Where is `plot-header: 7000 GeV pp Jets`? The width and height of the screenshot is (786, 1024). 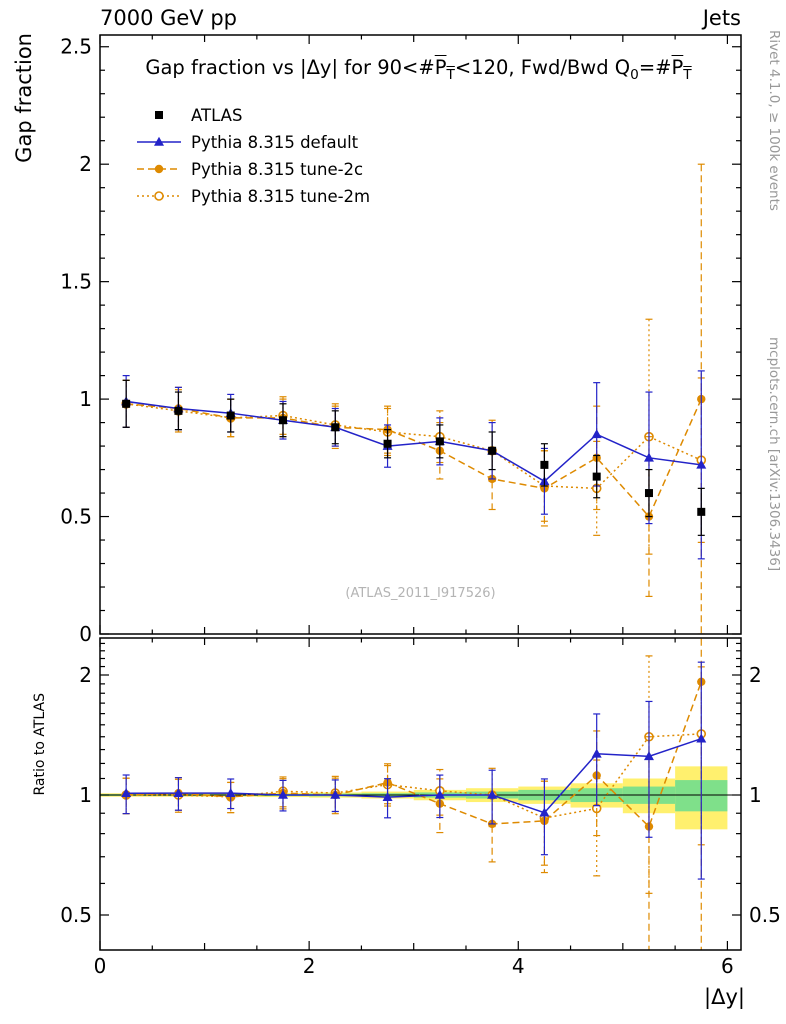 plot-header: 7000 GeV pp Jets is located at coordinates (420, 18).